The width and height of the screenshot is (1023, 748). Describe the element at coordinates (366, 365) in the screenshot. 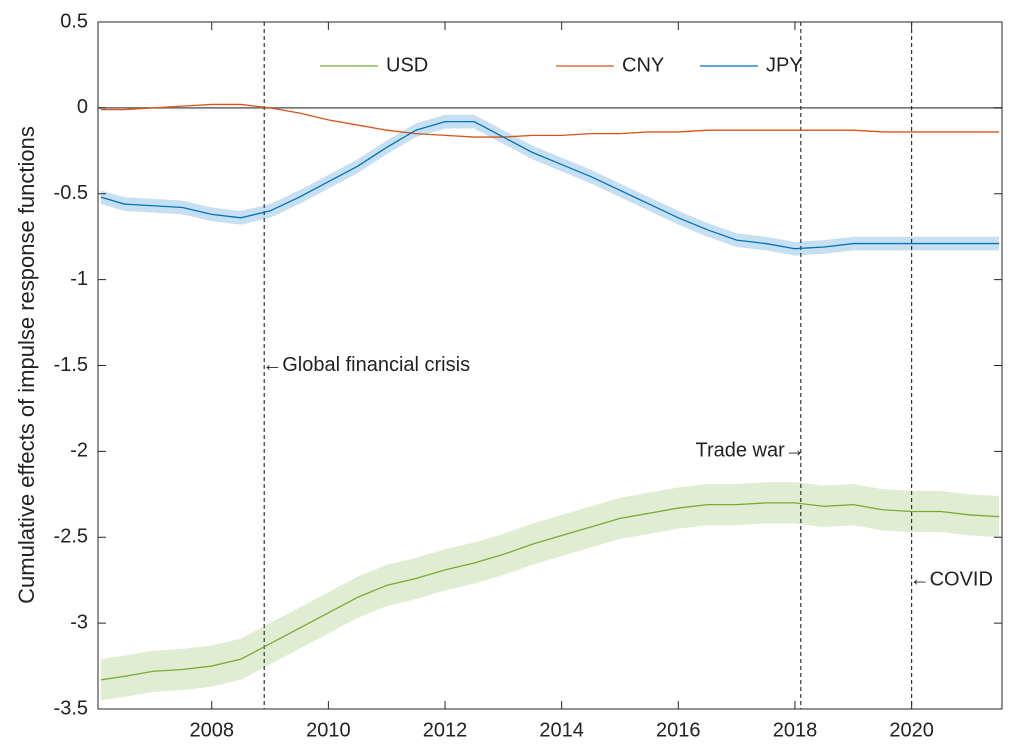

I see `annotation: ←Global financial crisis` at that location.